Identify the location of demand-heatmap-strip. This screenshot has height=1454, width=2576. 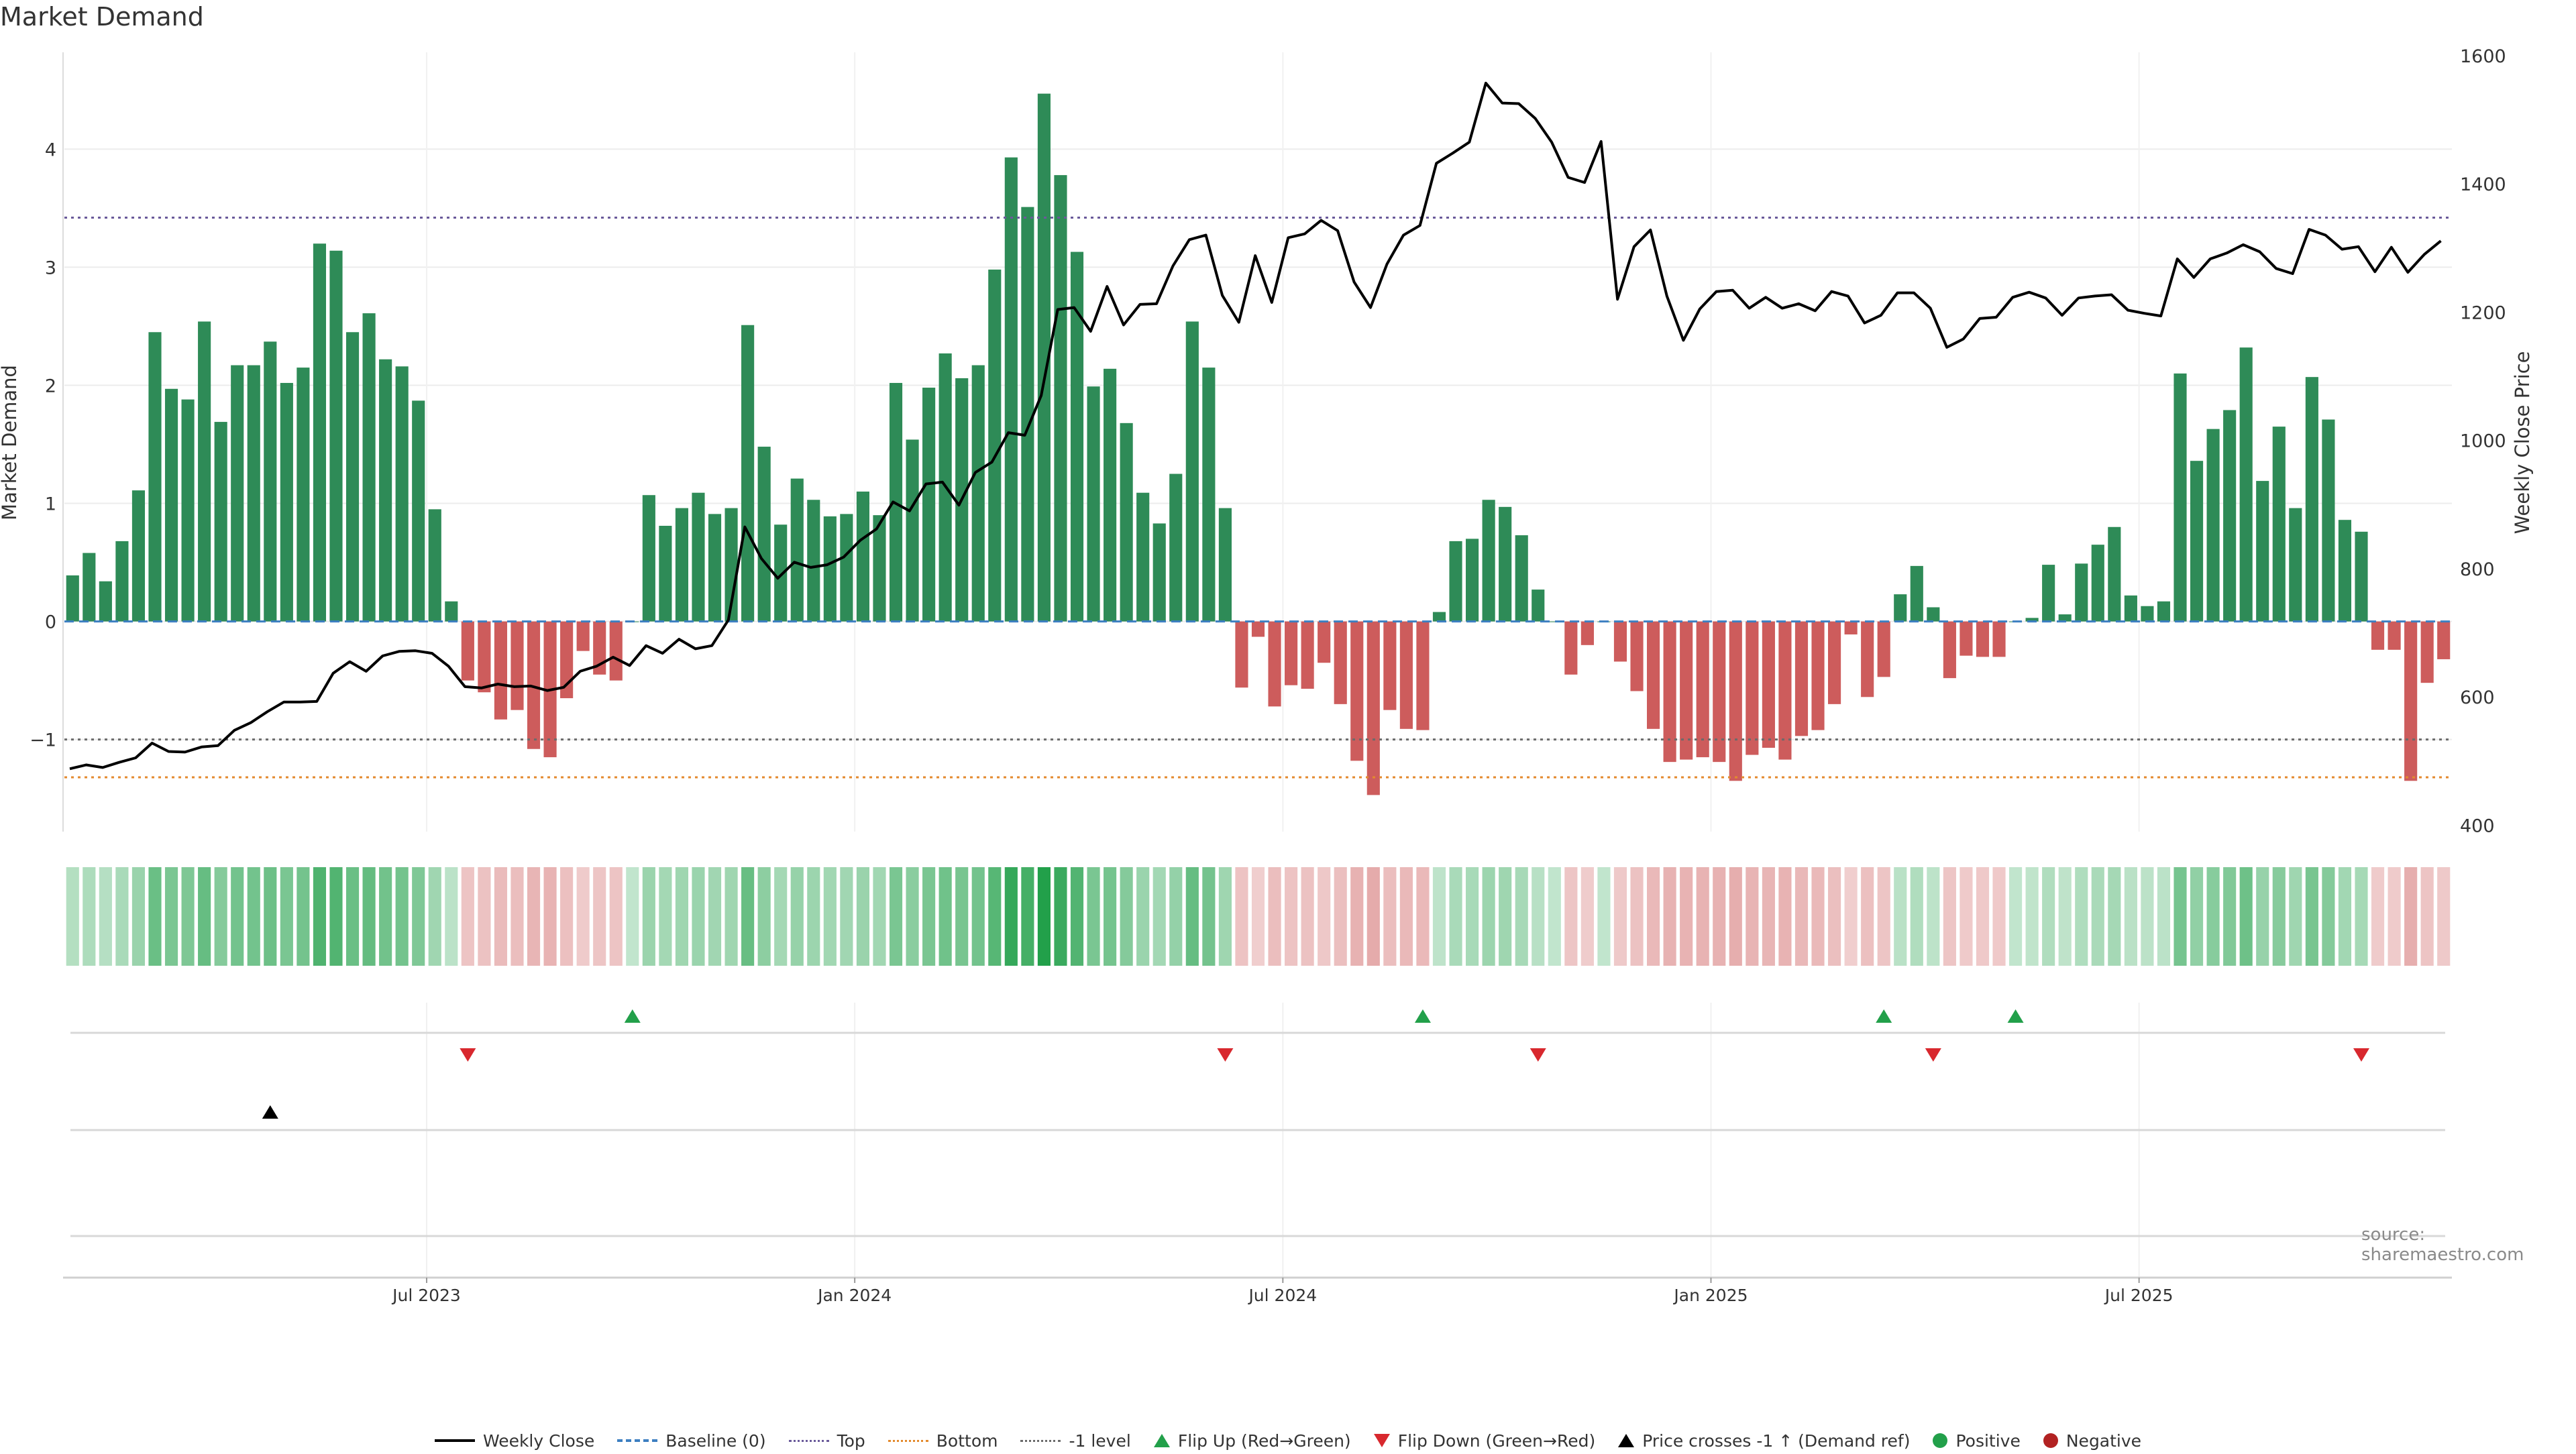
(1258, 916).